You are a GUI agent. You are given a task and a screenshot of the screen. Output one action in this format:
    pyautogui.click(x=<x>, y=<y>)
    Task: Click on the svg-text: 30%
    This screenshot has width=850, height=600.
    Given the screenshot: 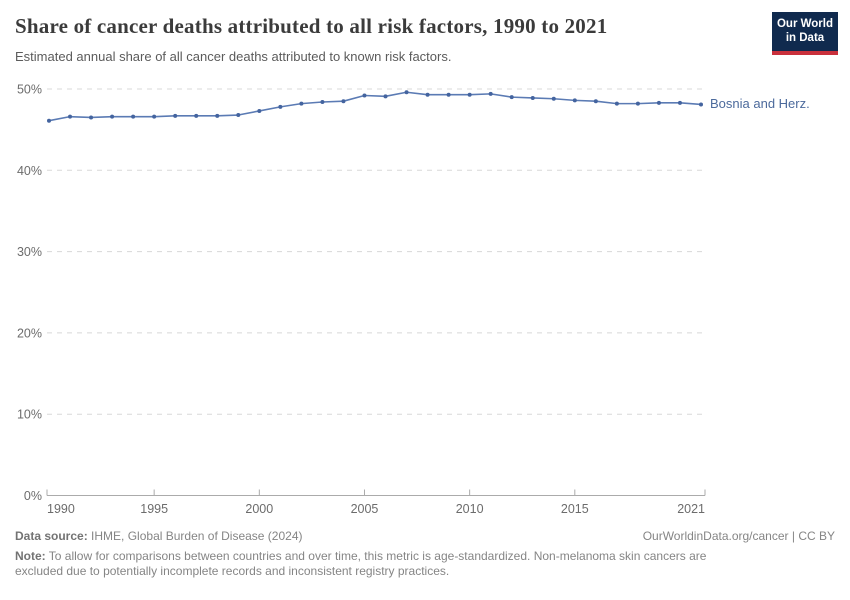 What is the action you would take?
    pyautogui.click(x=29, y=252)
    